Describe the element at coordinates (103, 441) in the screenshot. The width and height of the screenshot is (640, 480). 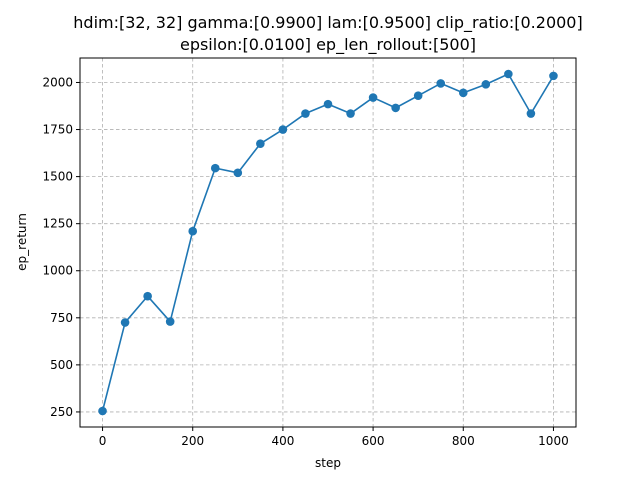
I see `x-tick-label: 0` at that location.